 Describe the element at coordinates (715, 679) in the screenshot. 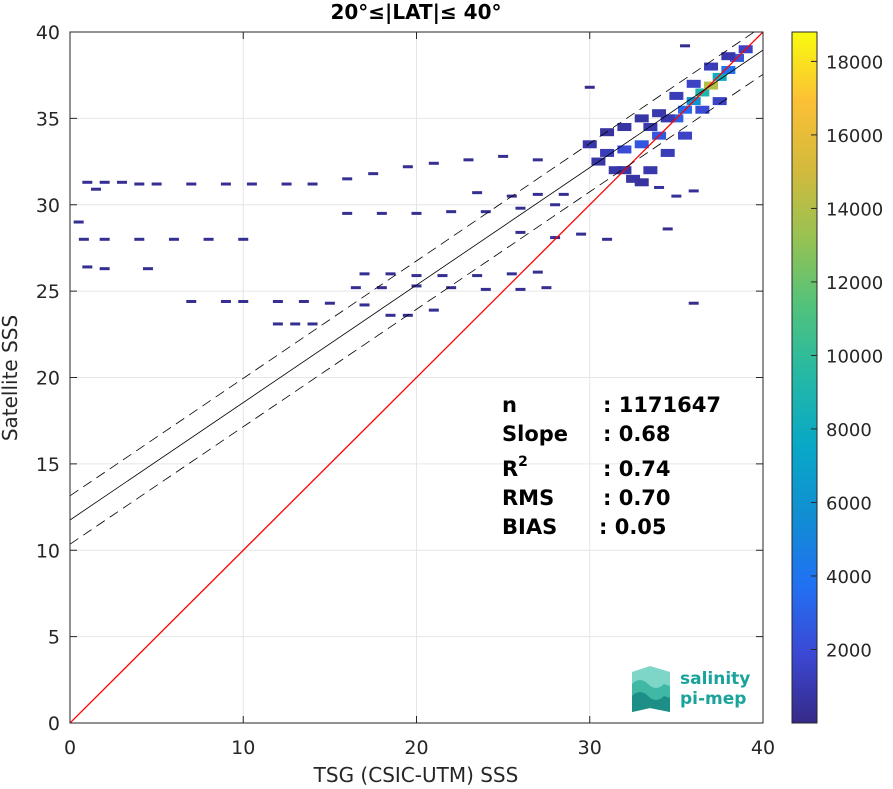

I see `logo-line1: salinity` at that location.